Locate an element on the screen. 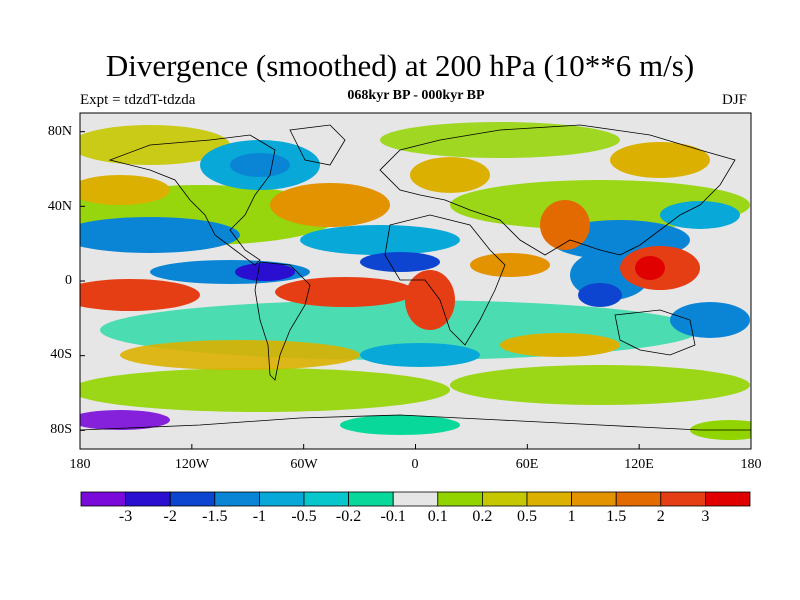 The height and width of the screenshot is (600, 800). y-tick-40n: 40N is located at coordinates (59, 206).